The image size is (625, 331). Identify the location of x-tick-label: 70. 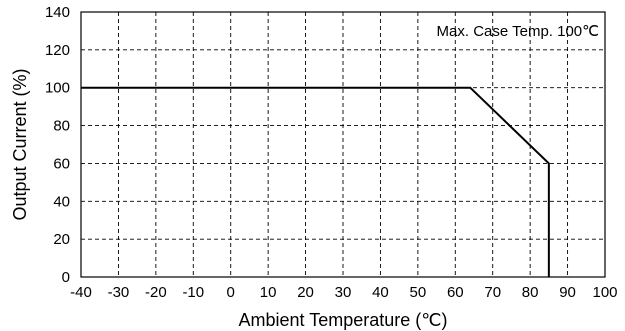
(492, 292).